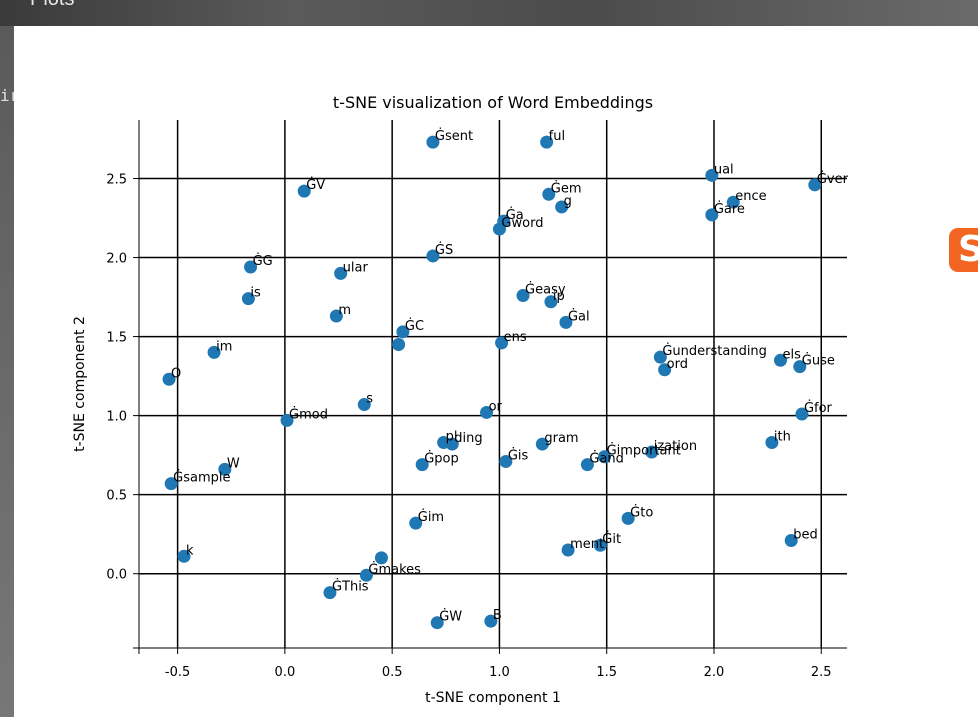  Describe the element at coordinates (308, 413) in the screenshot. I see `point-label: Ġmod` at that location.